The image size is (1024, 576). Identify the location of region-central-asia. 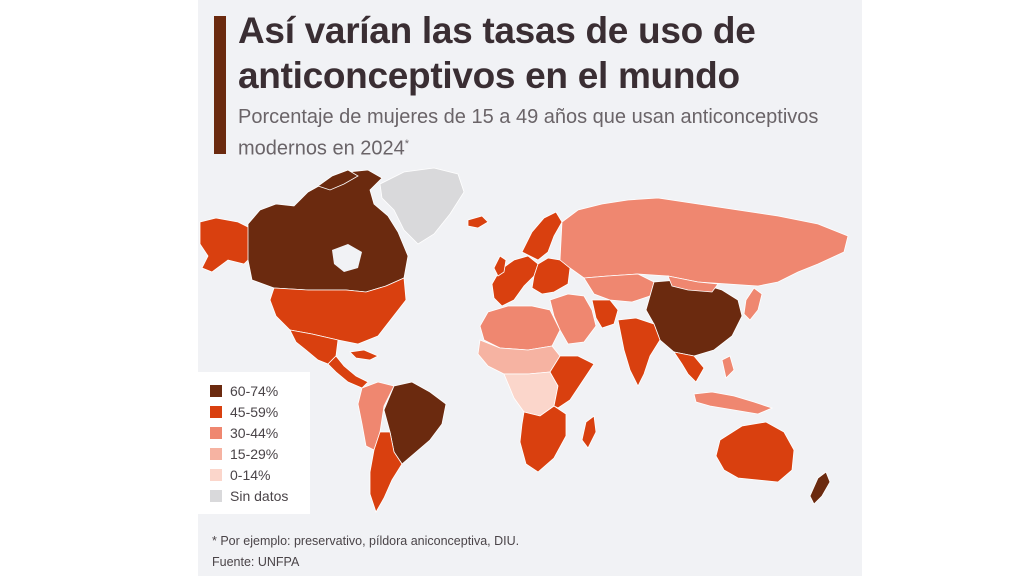
(619, 288).